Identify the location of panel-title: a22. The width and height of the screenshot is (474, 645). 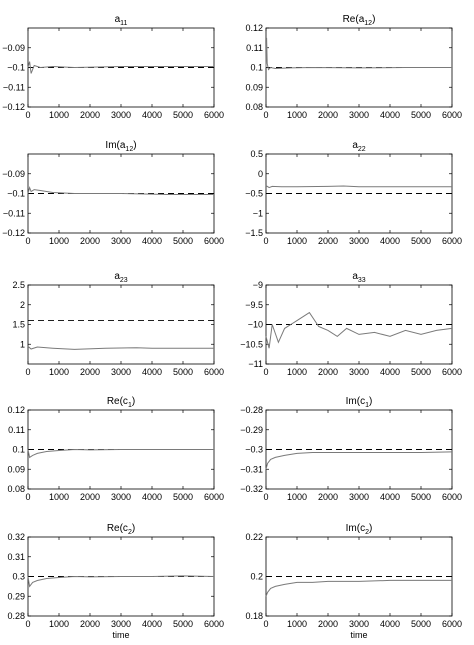
(358, 146).